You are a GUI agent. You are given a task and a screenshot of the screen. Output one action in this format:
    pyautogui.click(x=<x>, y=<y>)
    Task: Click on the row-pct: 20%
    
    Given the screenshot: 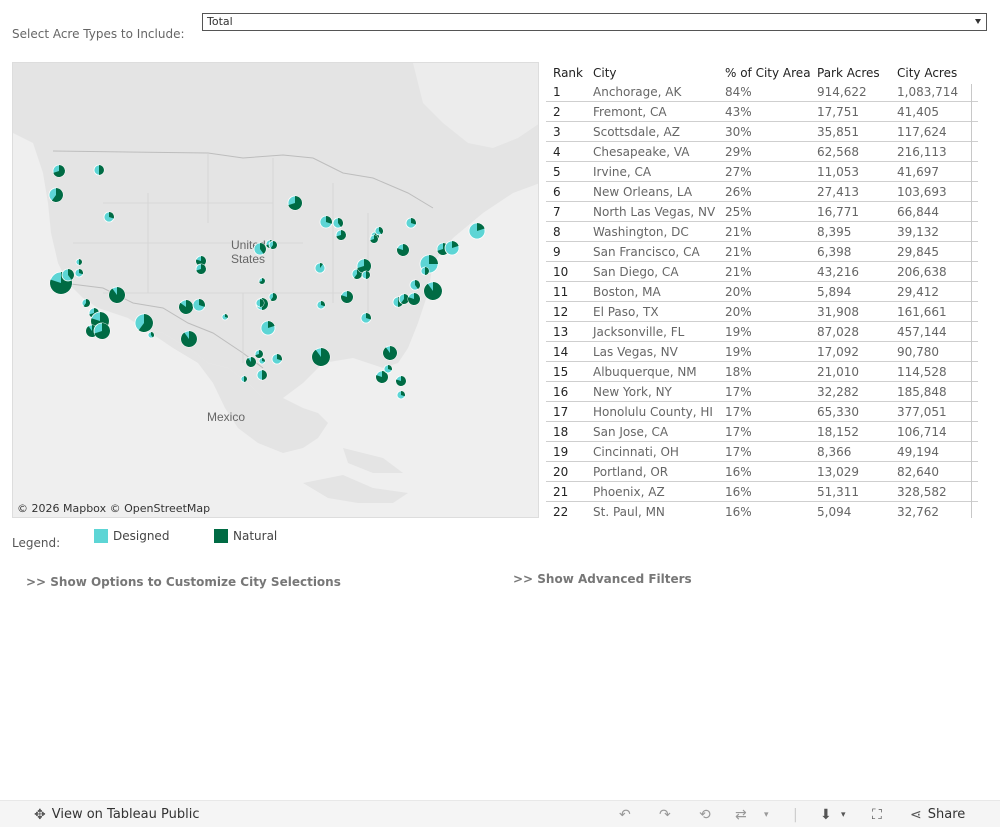 What is the action you would take?
    pyautogui.click(x=738, y=311)
    